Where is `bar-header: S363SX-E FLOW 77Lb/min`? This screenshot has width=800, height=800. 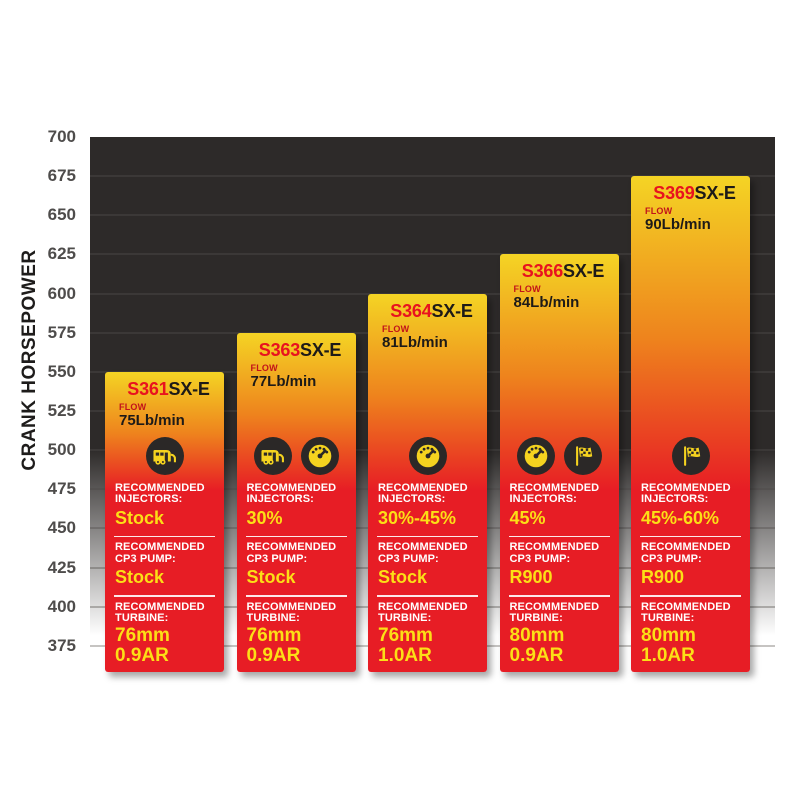
bar-header: S363SX-E FLOW 77Lb/min is located at coordinates (296, 361).